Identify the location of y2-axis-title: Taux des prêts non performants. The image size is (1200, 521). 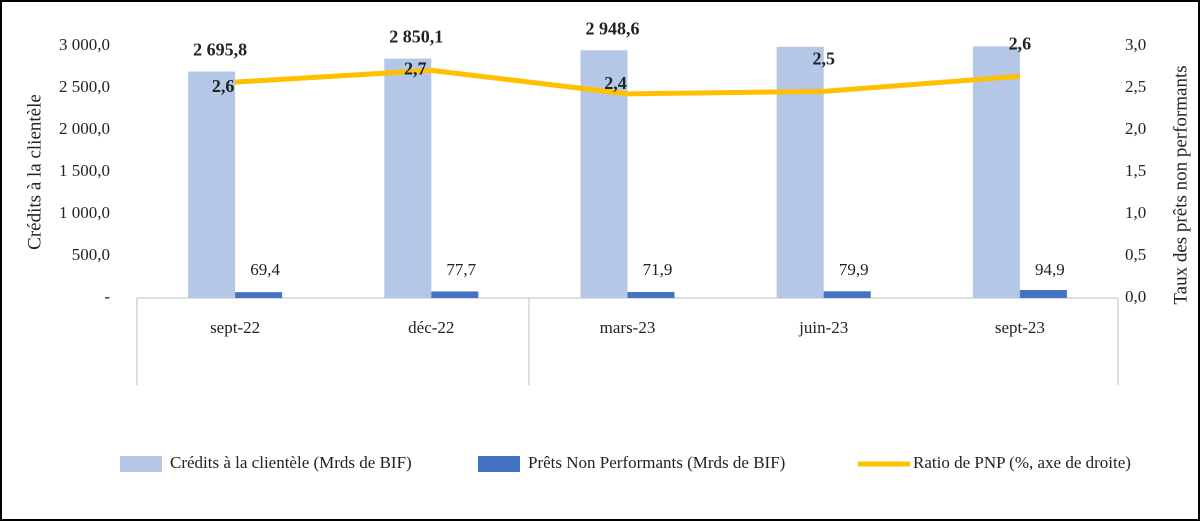
(1180, 184).